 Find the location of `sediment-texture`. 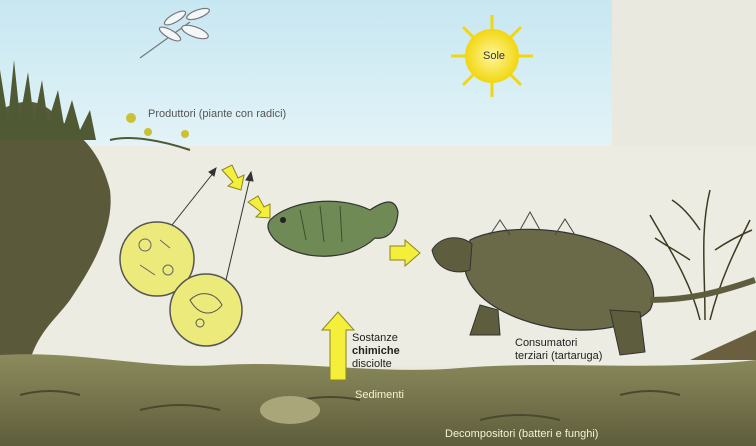

sediment-texture is located at coordinates (350, 405).